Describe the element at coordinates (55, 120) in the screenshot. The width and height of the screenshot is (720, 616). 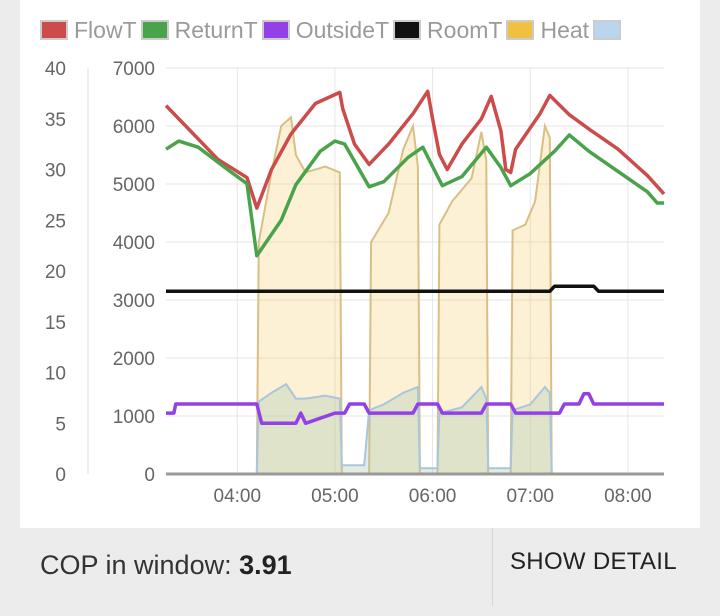
I see `y-left-tick-label: 35` at that location.